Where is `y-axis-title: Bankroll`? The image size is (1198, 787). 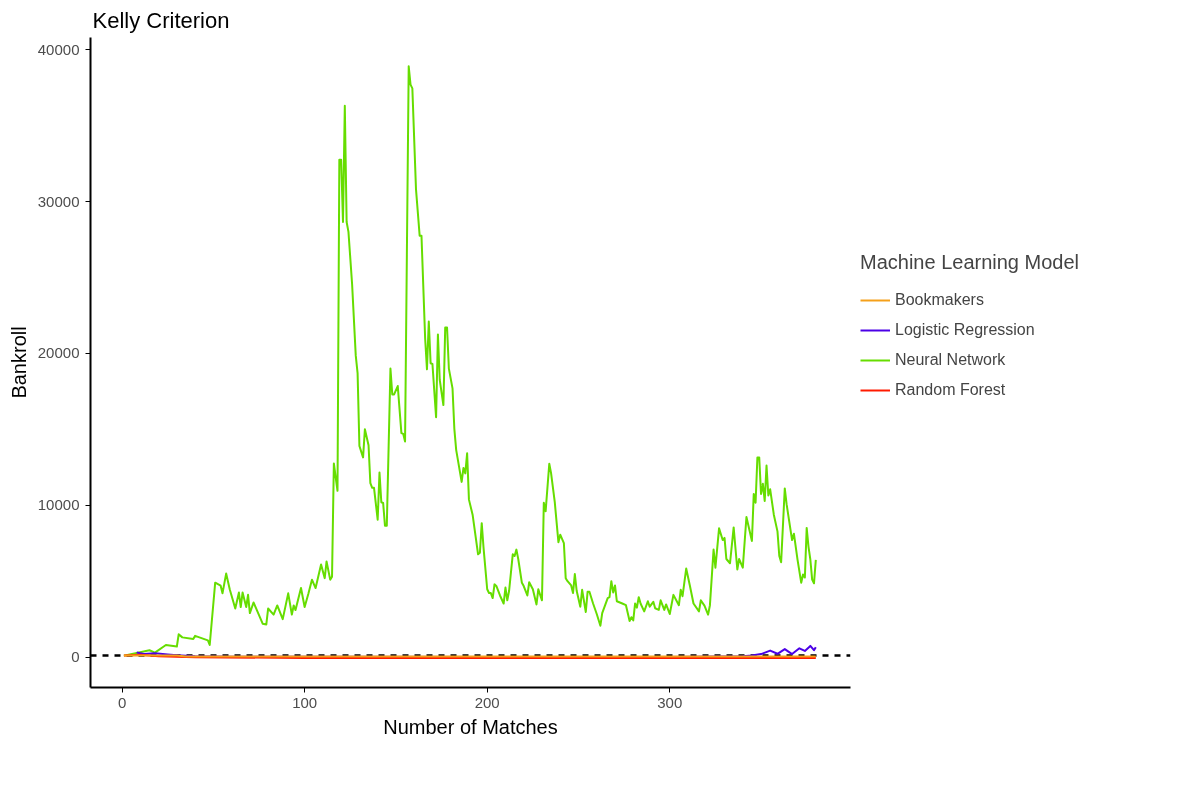
y-axis-title: Bankroll is located at coordinates (18, 362).